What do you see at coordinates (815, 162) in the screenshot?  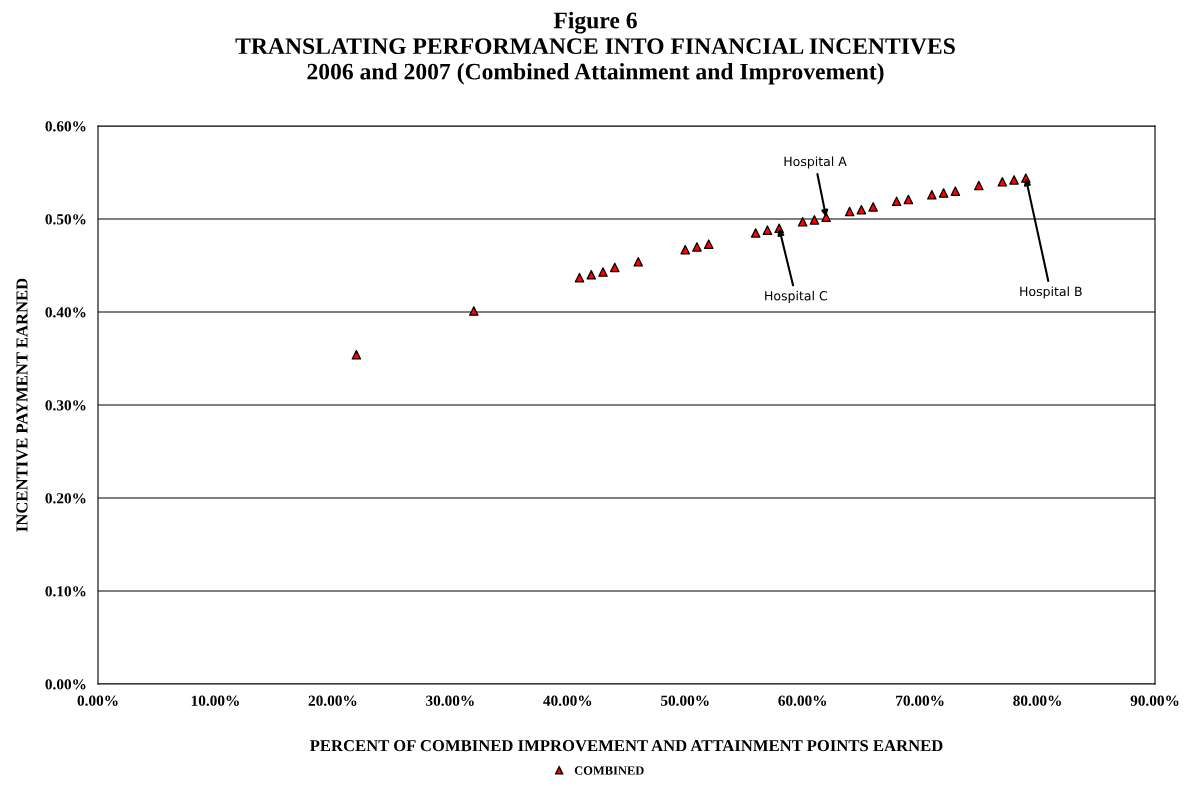 I see `annotation: Hospital A` at bounding box center [815, 162].